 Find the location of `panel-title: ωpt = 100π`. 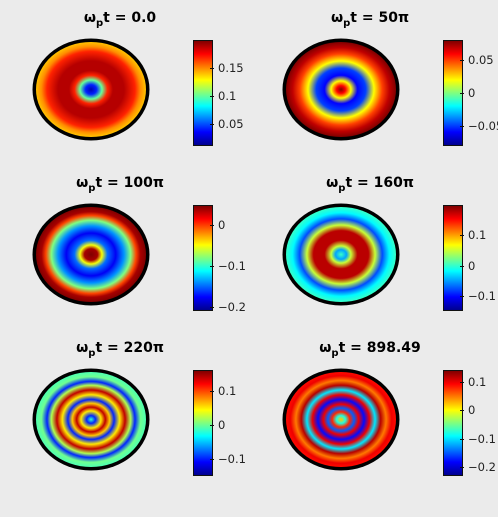

panel-title: ωpt = 100π is located at coordinates (120, 184).